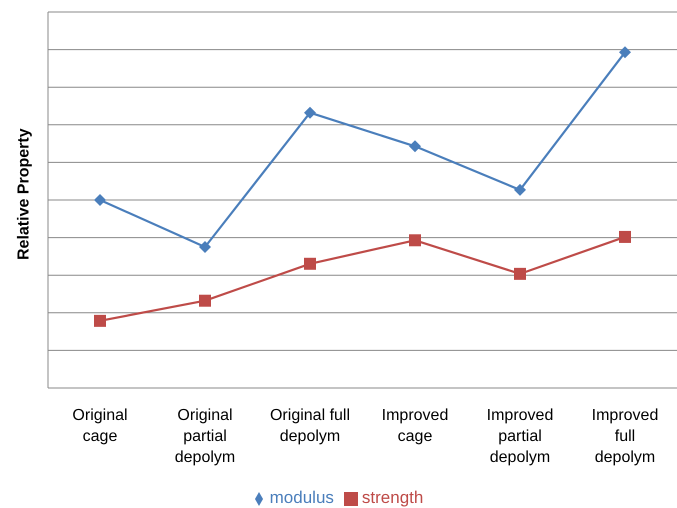 This screenshot has height=508, width=677. Describe the element at coordinates (310, 426) in the screenshot. I see `x-tick-label: Original full depolym` at that location.